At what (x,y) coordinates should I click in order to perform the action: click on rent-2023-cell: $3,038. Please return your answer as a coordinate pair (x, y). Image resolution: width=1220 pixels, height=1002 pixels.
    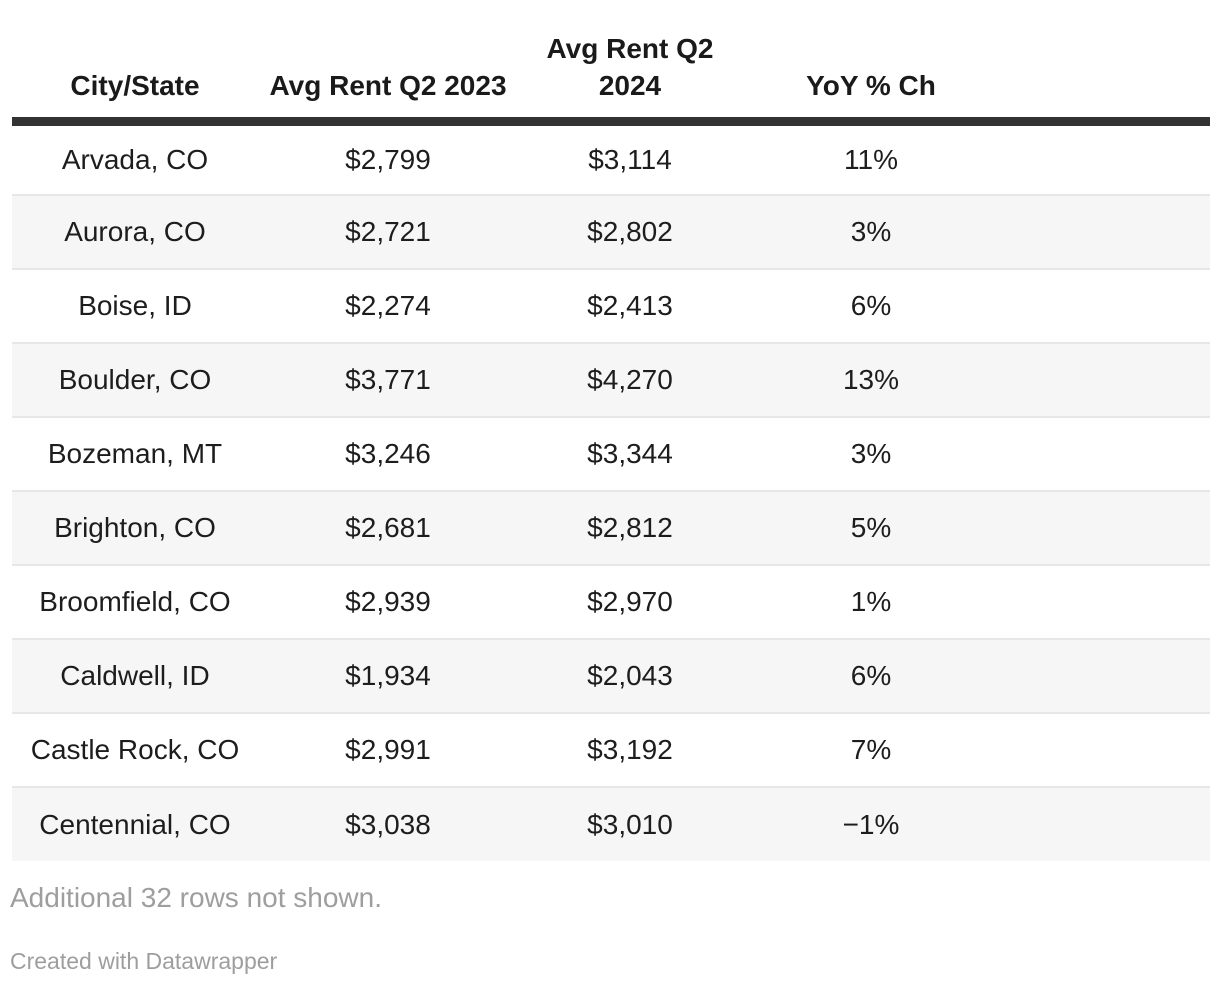
    Looking at the image, I should click on (388, 823).